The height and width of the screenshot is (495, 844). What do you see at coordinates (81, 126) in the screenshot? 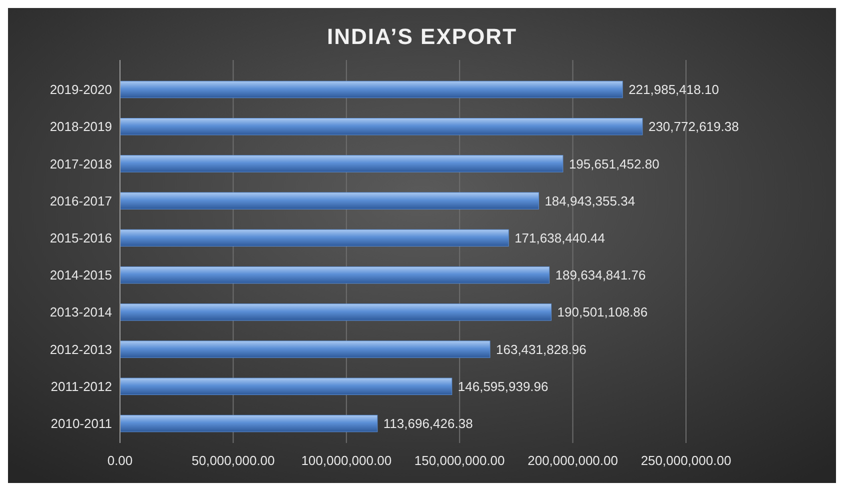
I see `y-tick-label: 2018-2019` at bounding box center [81, 126].